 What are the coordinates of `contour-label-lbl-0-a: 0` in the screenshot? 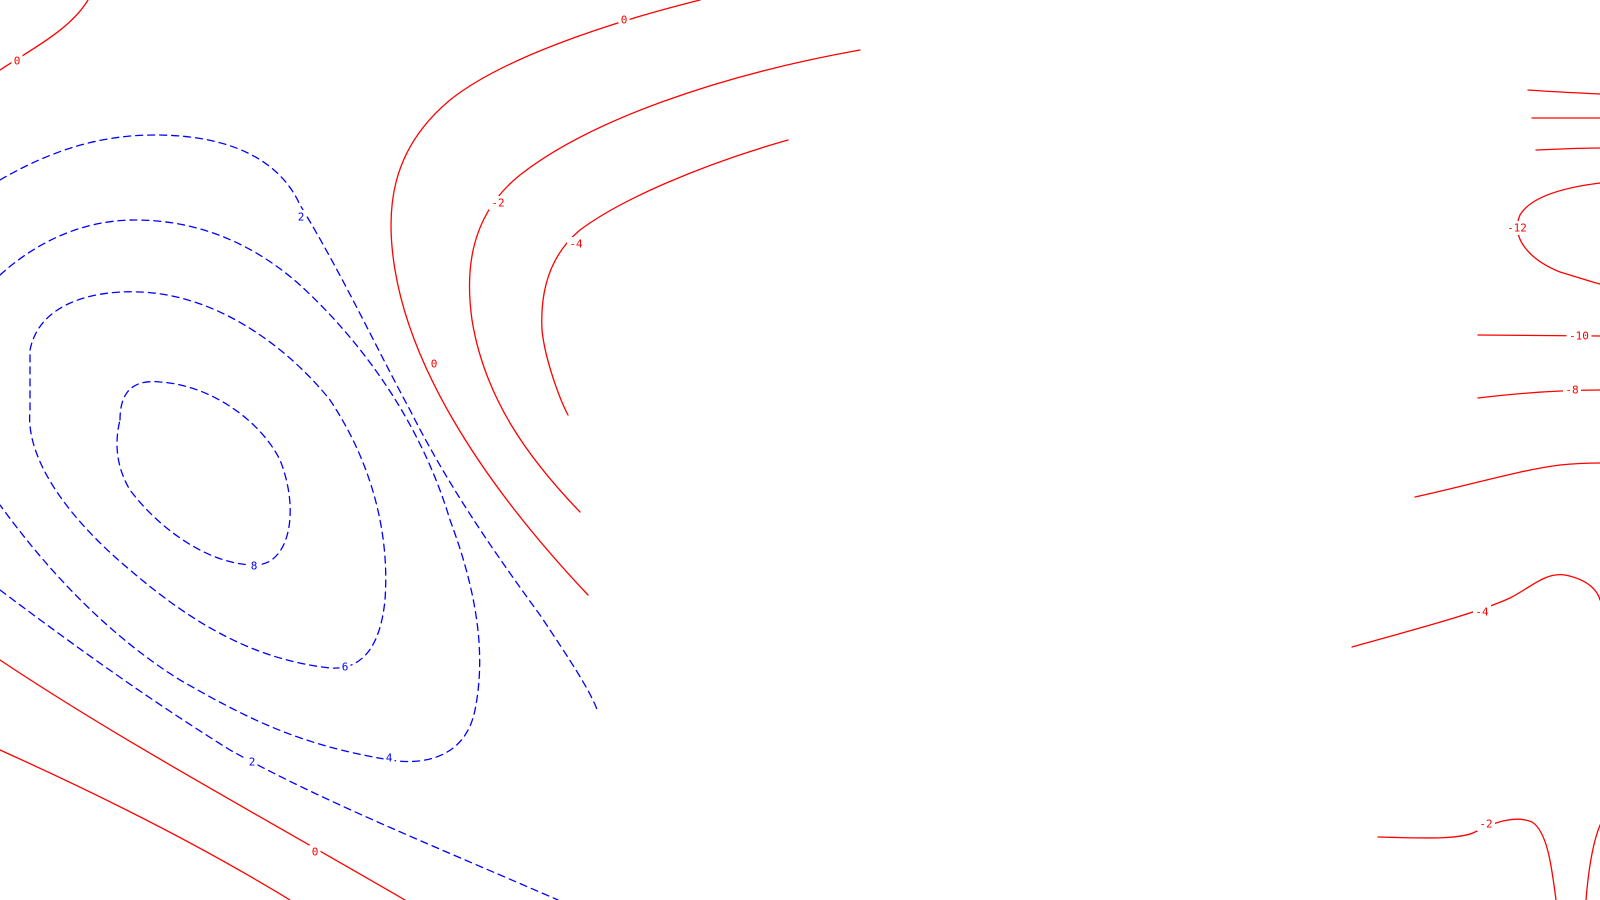 It's located at (17, 61).